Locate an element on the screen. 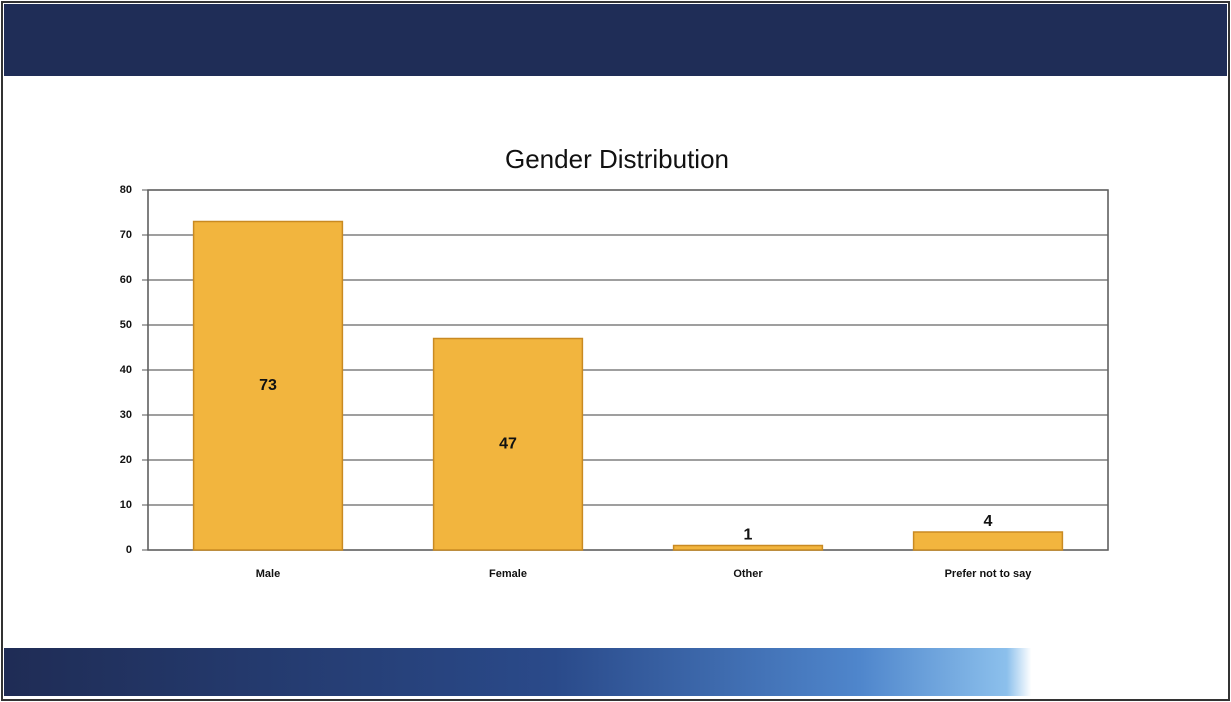 This screenshot has height=702, width=1231. footer-band is located at coordinates (615, 672).